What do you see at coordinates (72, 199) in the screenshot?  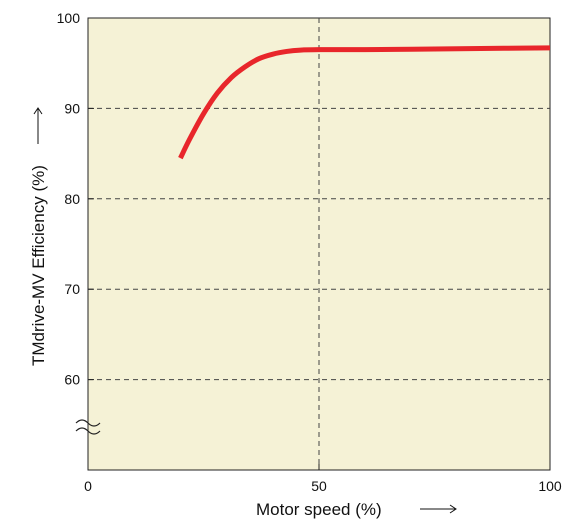 I see `y-tick-label-80: 80` at bounding box center [72, 199].